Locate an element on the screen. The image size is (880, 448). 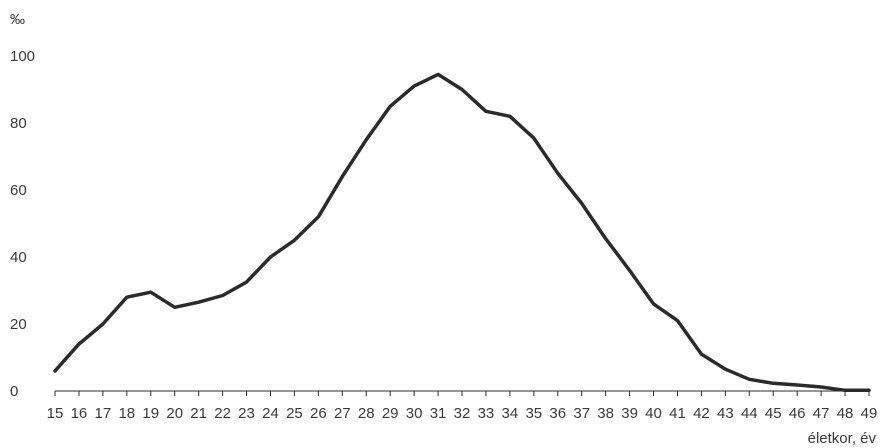
x-tick-label: 24 is located at coordinates (270, 413).